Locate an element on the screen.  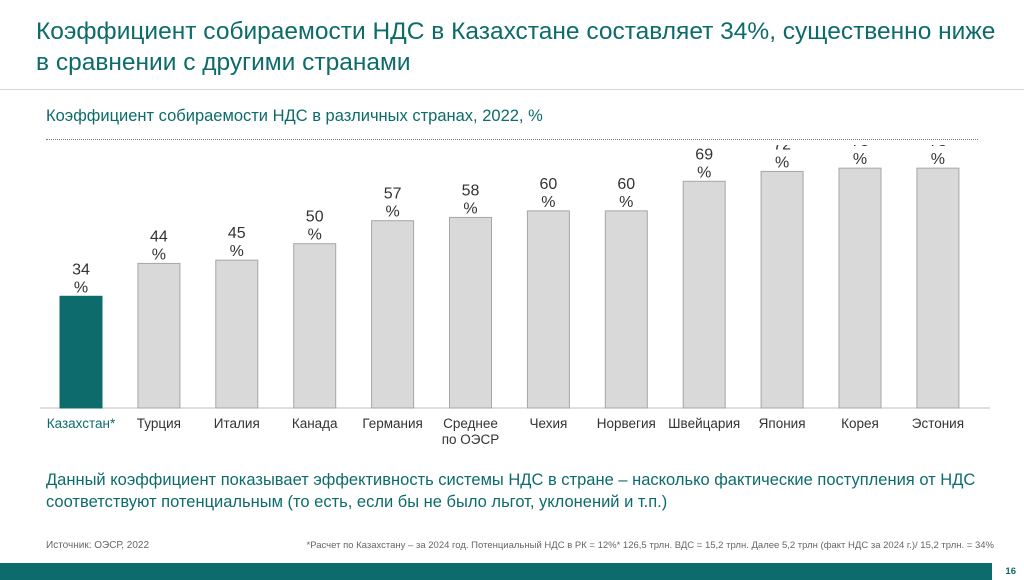
value-unit-0: % is located at coordinates (81, 287).